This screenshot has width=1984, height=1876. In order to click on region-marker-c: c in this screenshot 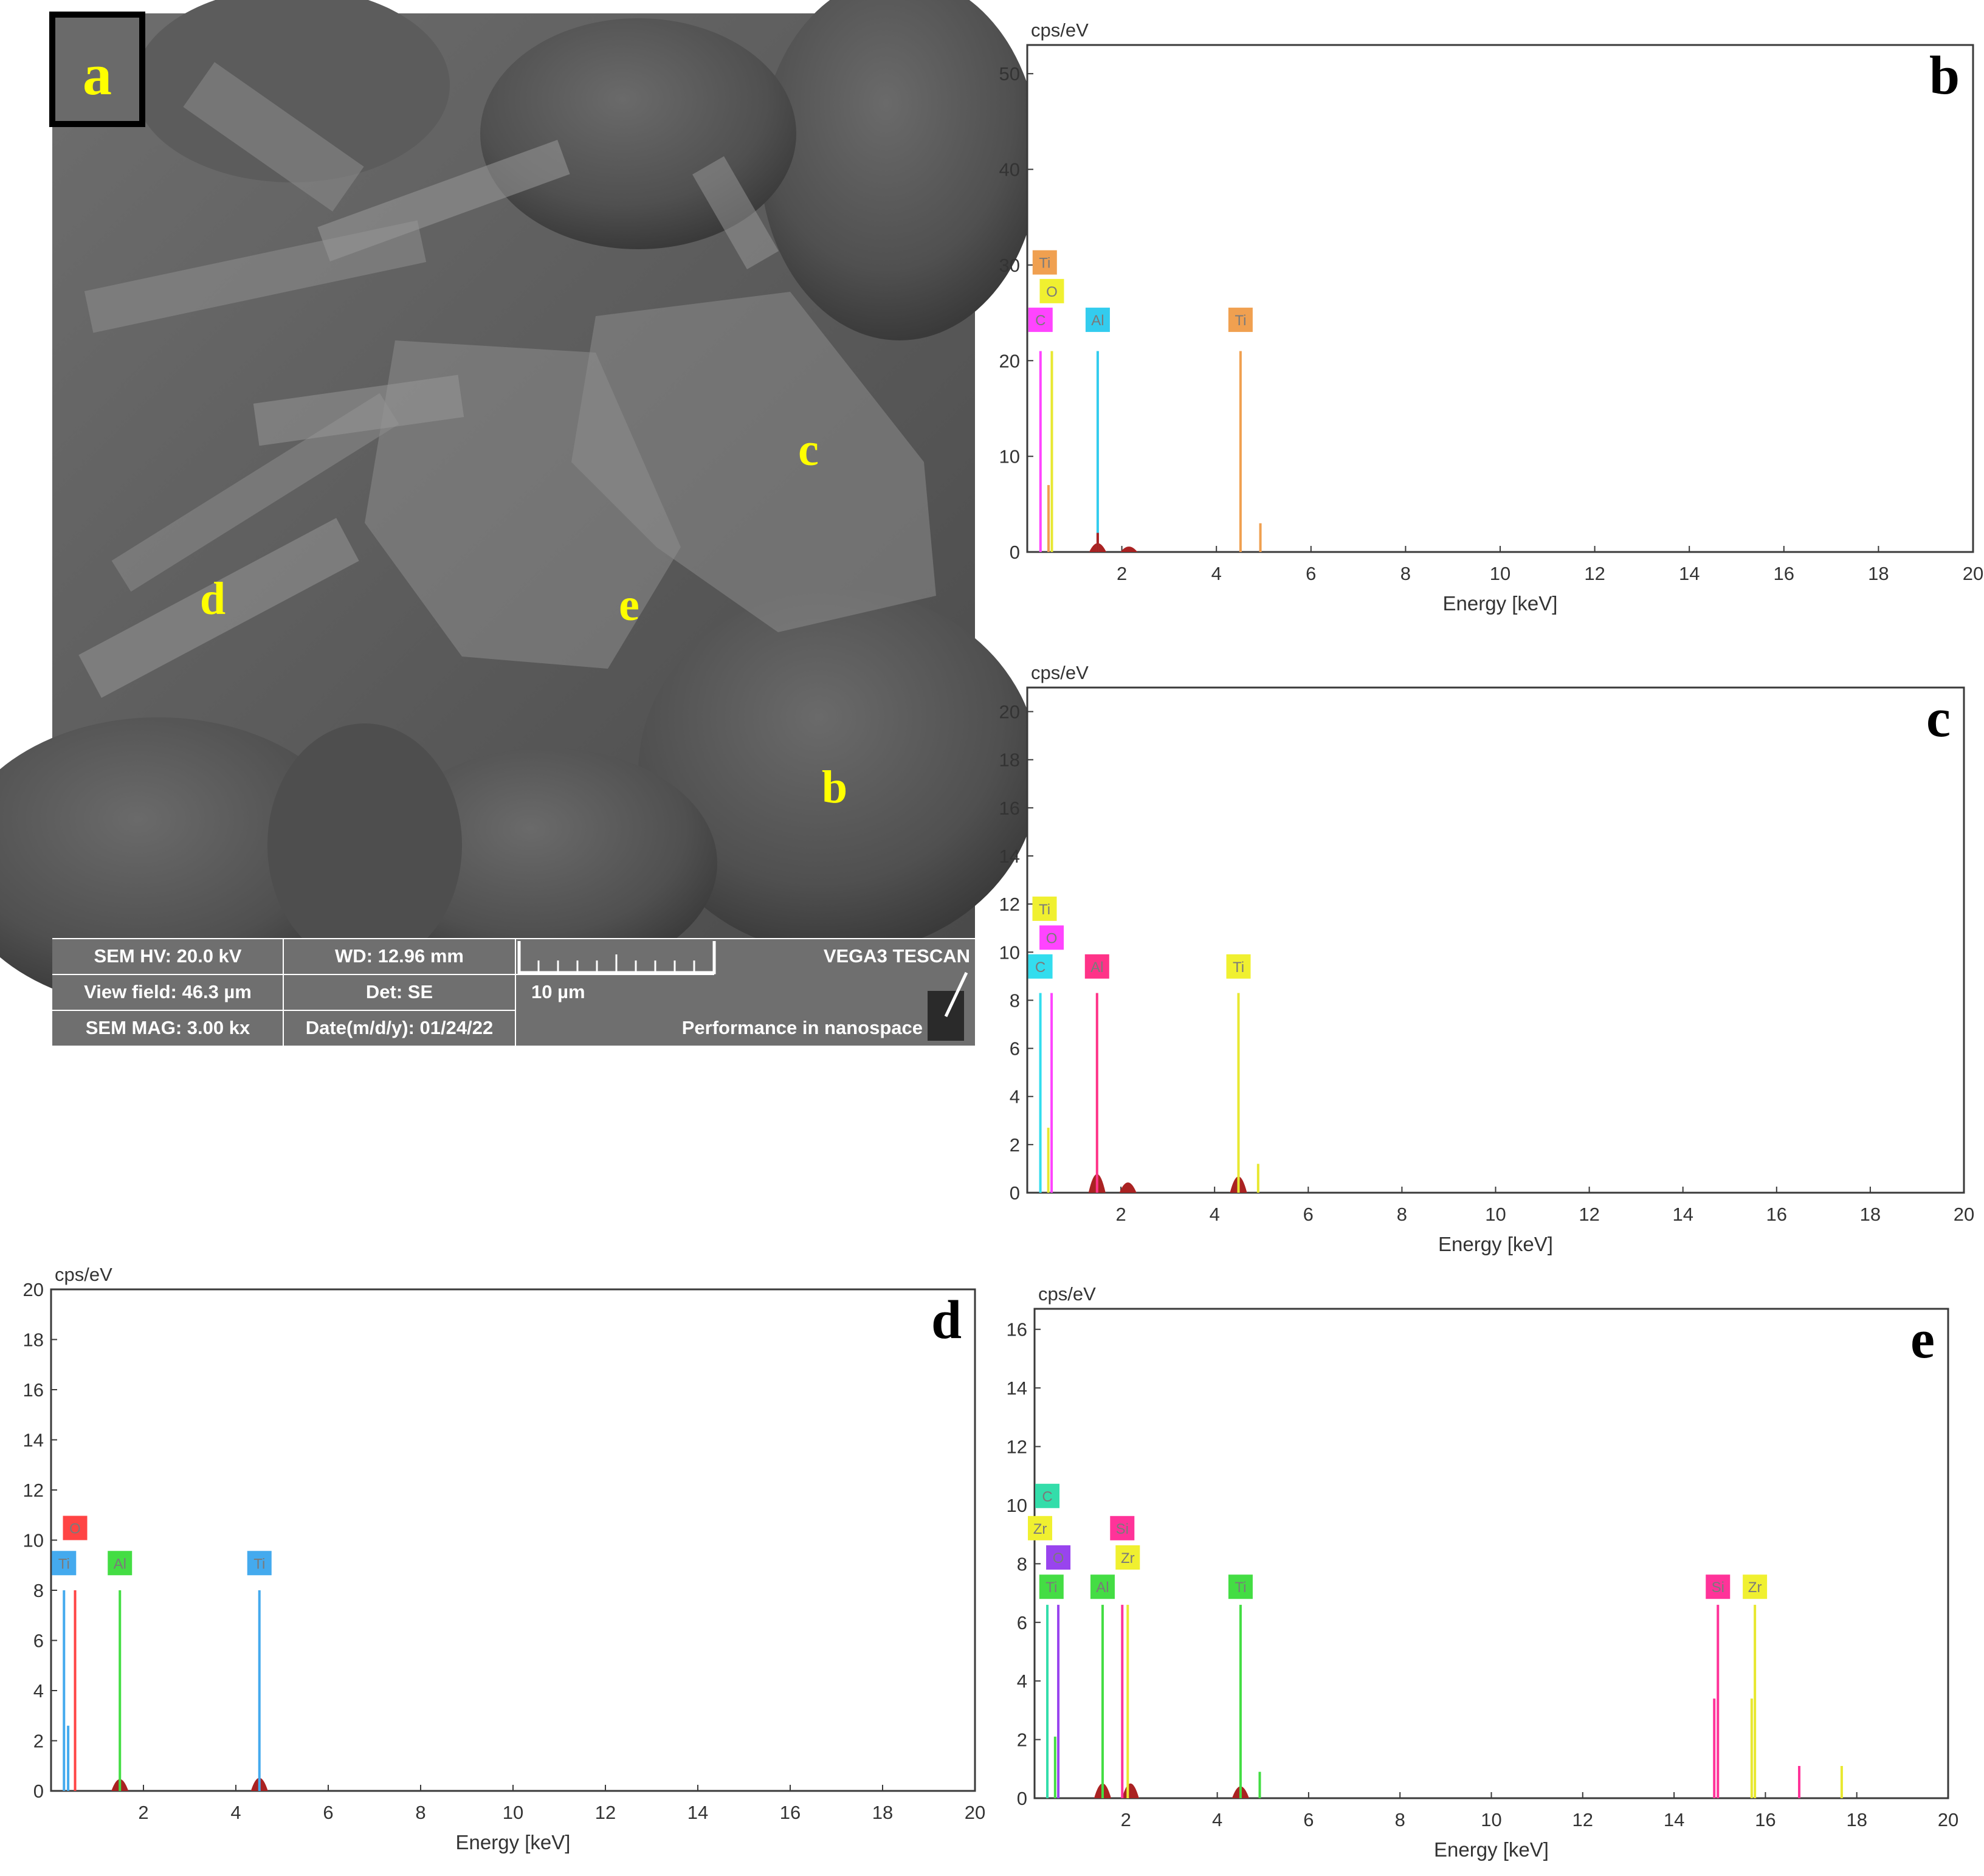, I will do `click(808, 449)`.